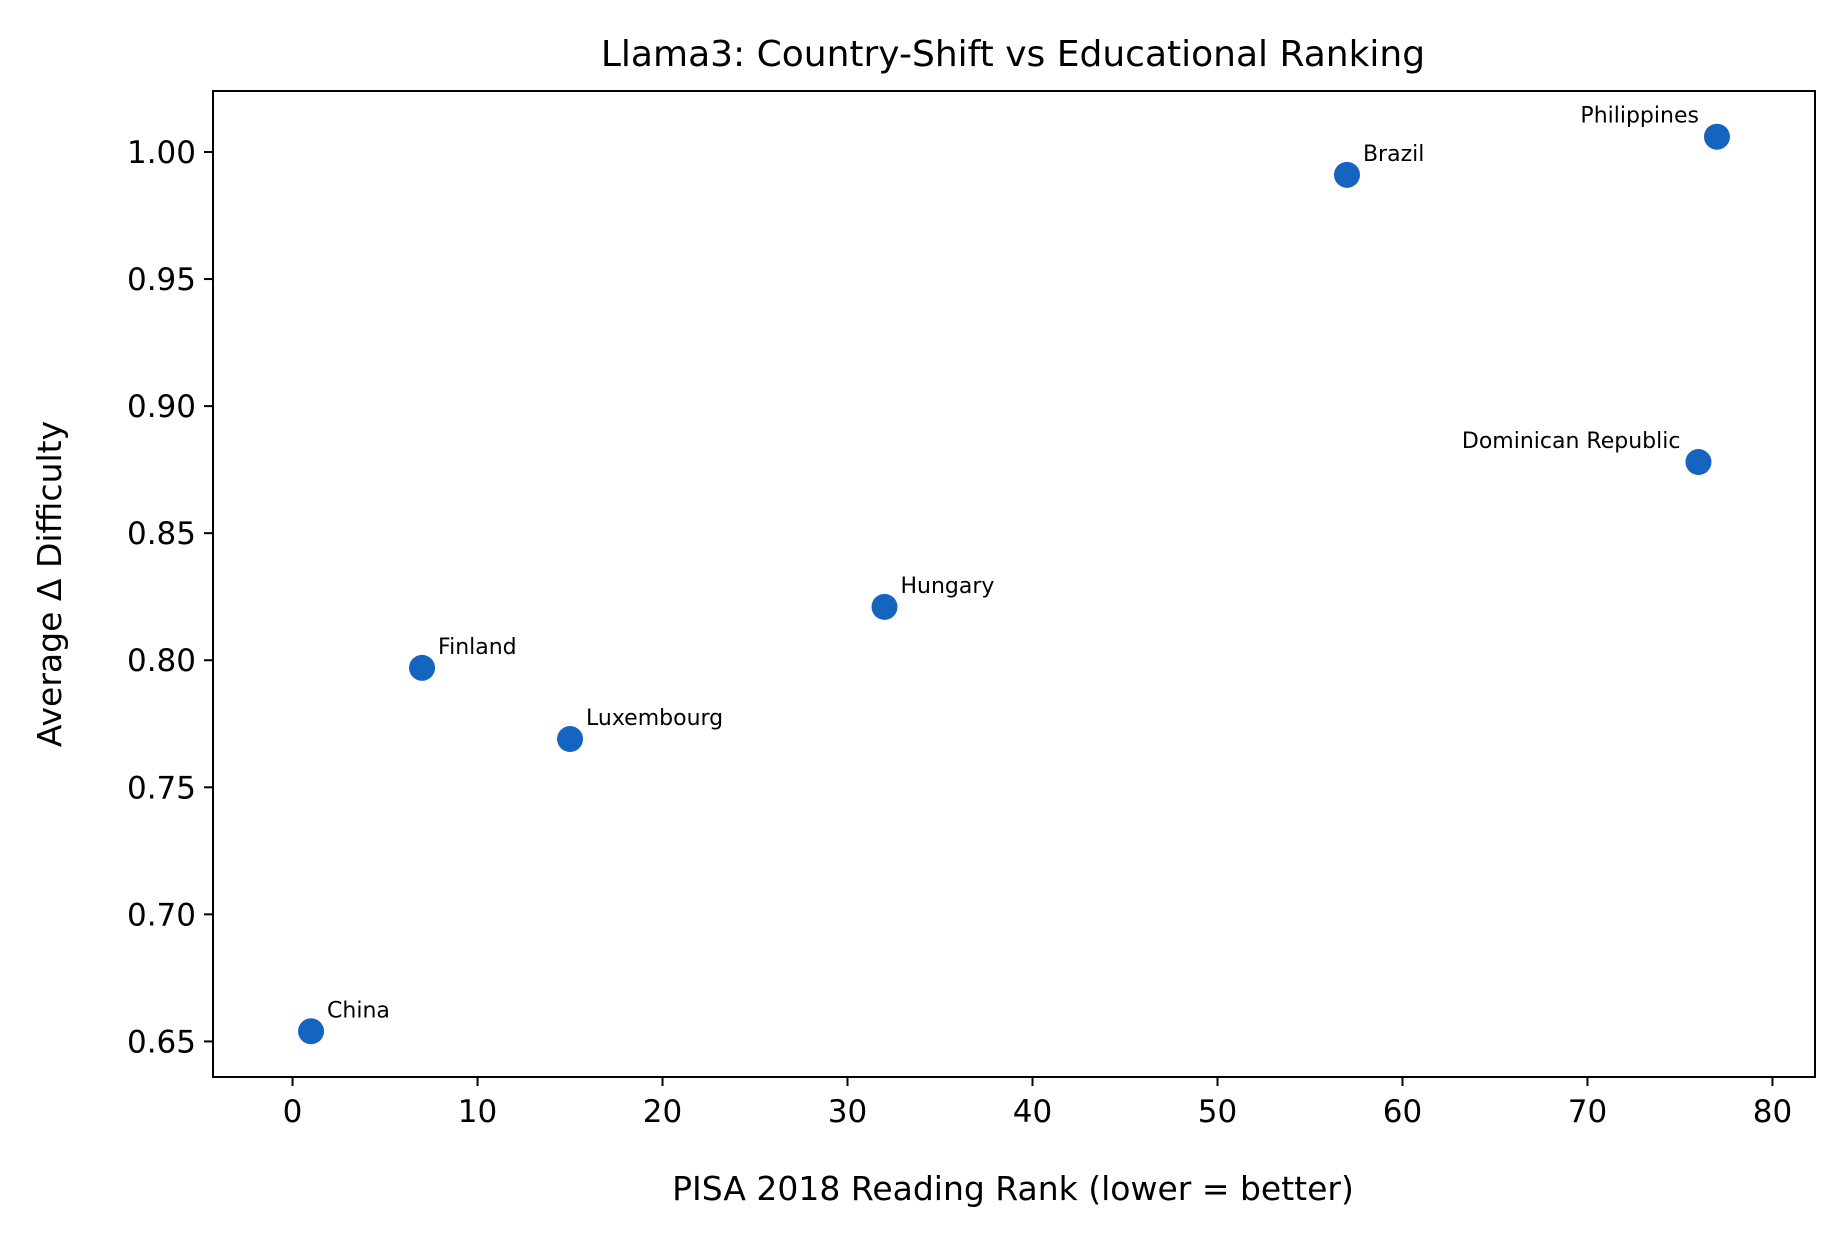 The height and width of the screenshot is (1234, 1834). Describe the element at coordinates (161, 407) in the screenshot. I see `y-tick-label: 0.90` at that location.